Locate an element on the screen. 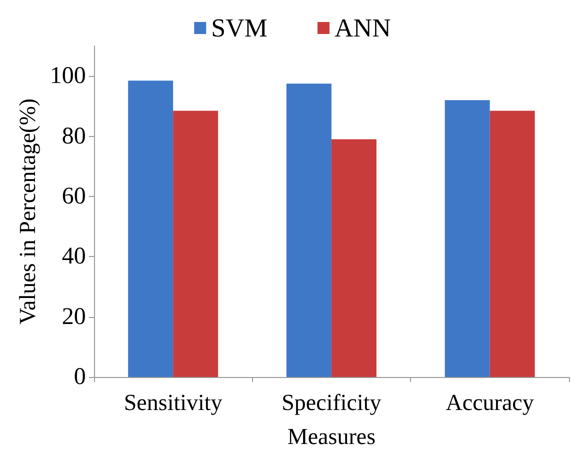 The image size is (585, 475). y-tick-label: 60 is located at coordinates (74, 196).